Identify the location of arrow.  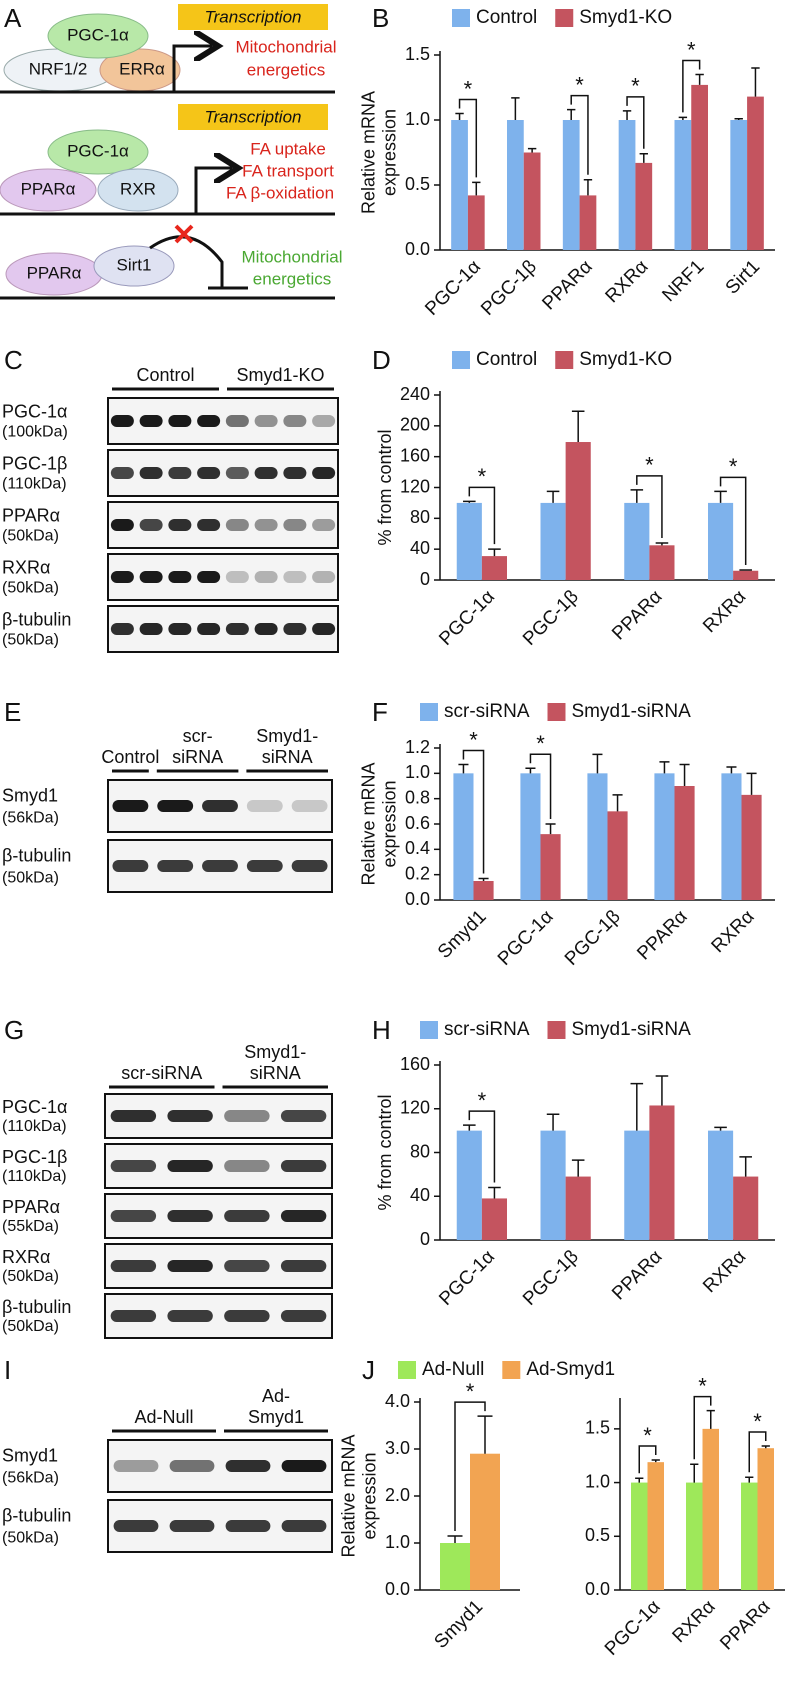
(192, 69).